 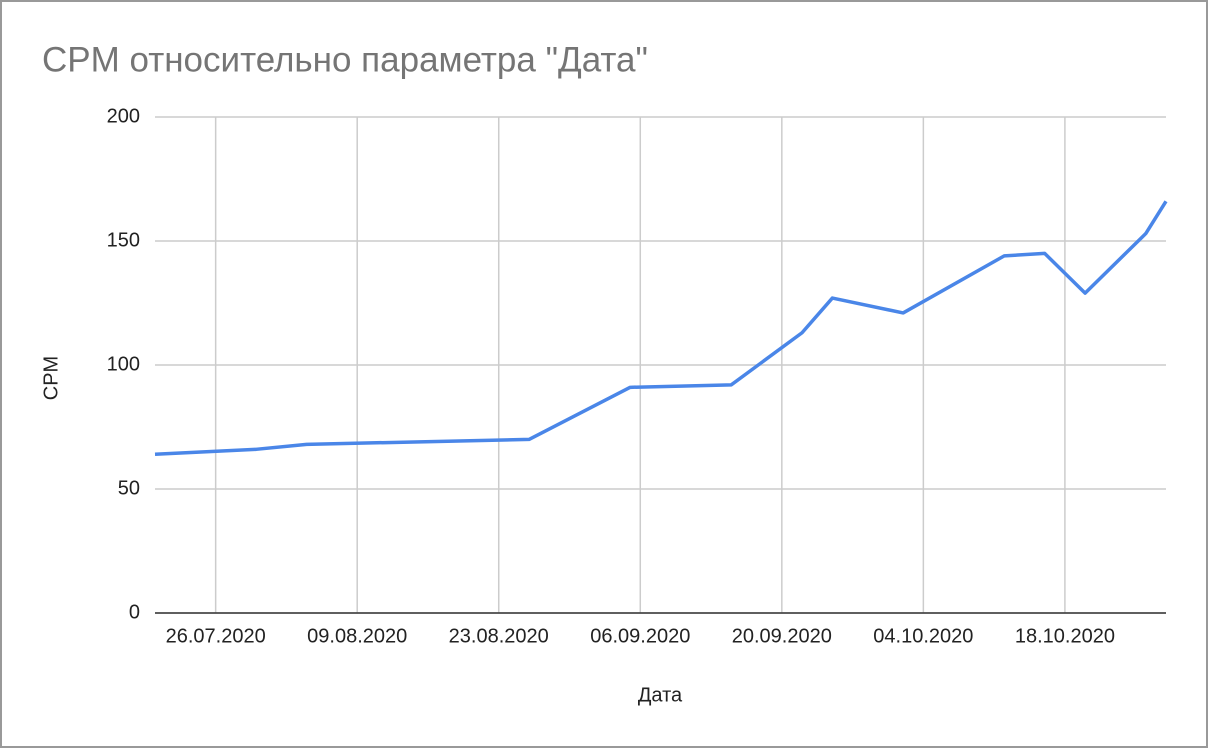 I want to click on x-axis-label: Дата, so click(x=660, y=695).